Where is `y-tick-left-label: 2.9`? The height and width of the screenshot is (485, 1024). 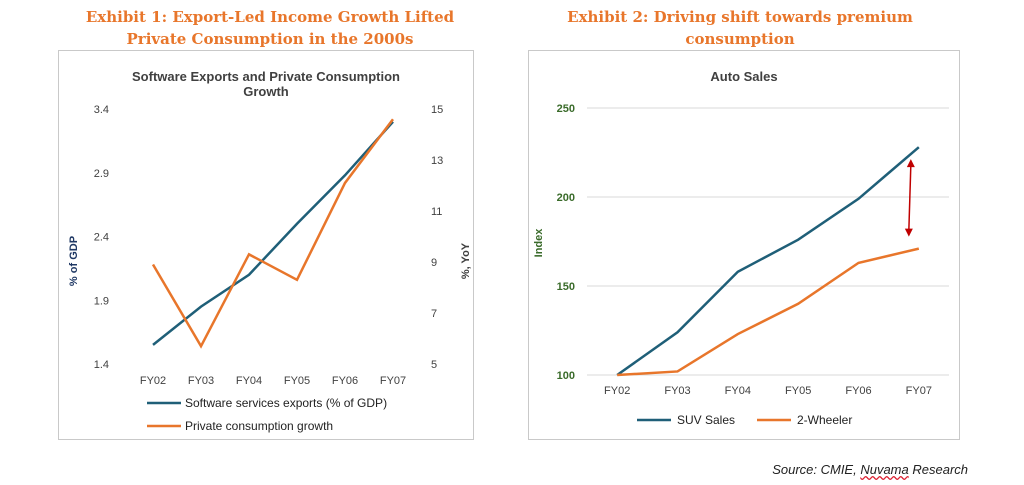
y-tick-left-label: 2.9 is located at coordinates (101, 174).